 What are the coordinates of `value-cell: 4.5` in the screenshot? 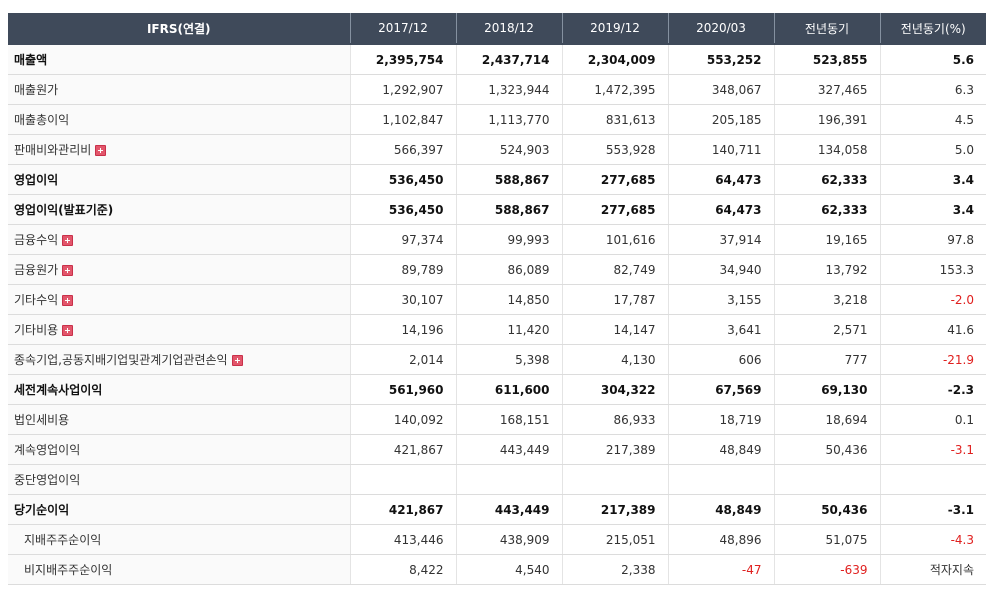 It's located at (932, 119).